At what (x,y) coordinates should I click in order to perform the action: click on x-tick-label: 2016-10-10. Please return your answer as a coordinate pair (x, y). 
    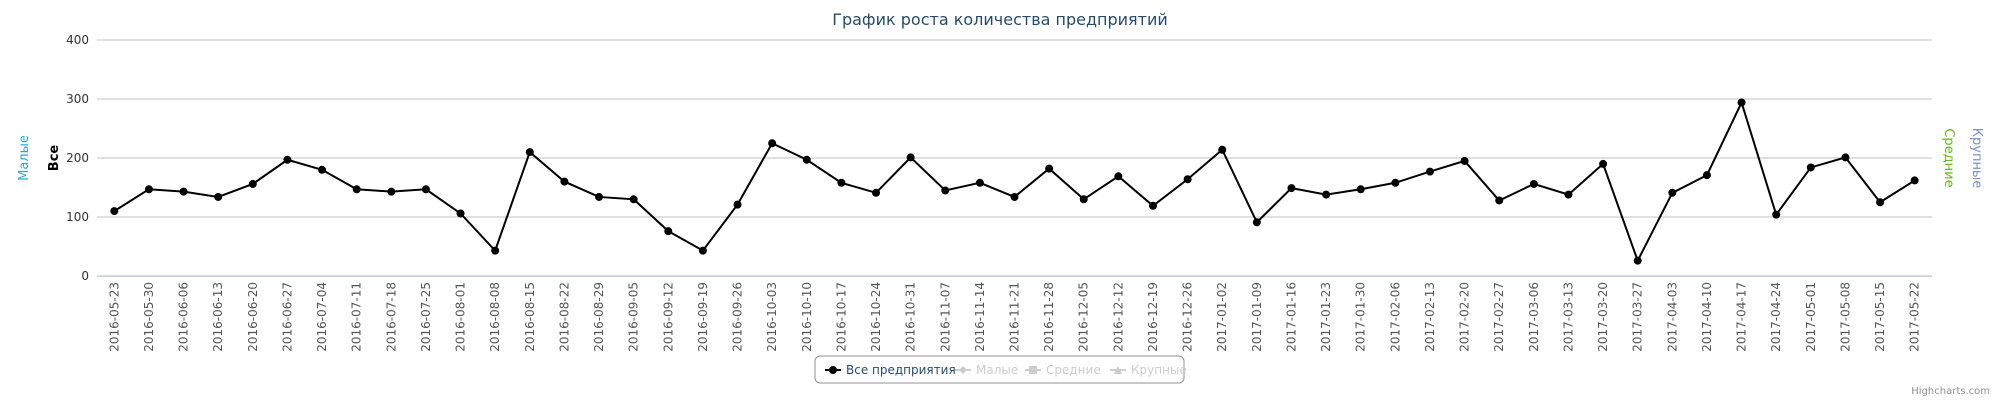
    Looking at the image, I should click on (807, 317).